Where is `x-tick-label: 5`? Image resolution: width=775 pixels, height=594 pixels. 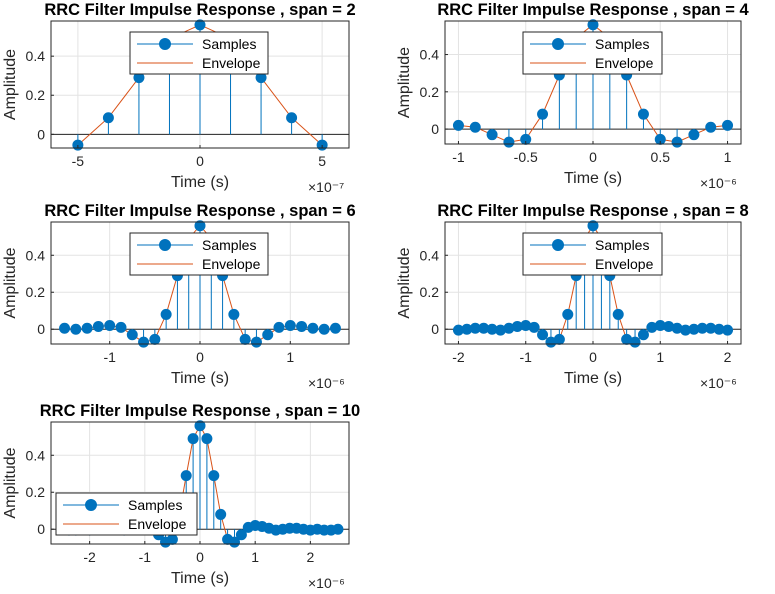 x-tick-label: 5 is located at coordinates (322, 161).